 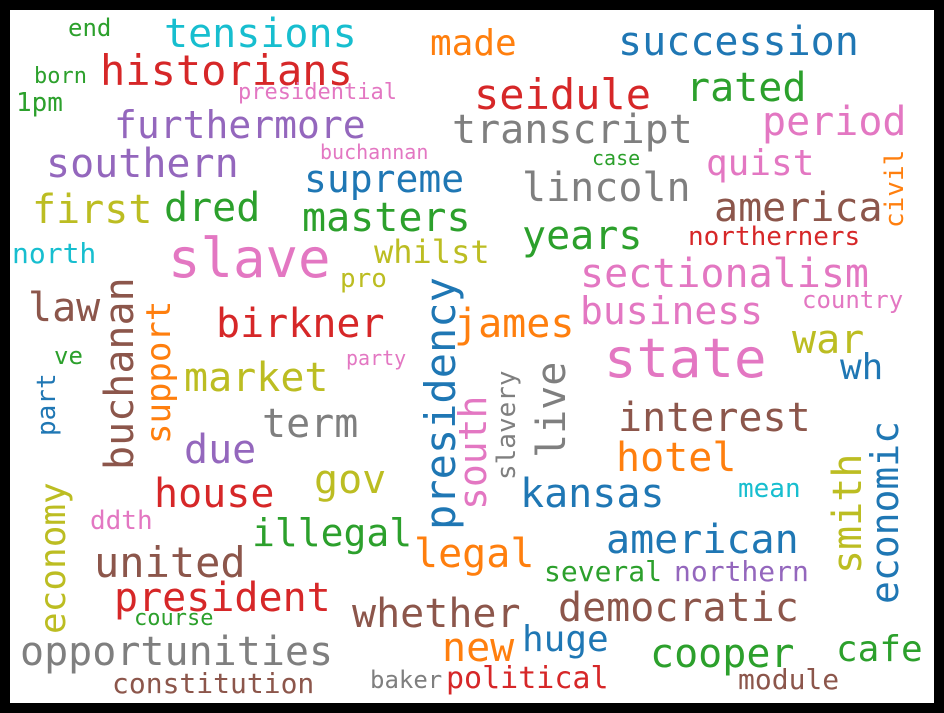 I want to click on word-pro: pro, so click(x=363, y=279).